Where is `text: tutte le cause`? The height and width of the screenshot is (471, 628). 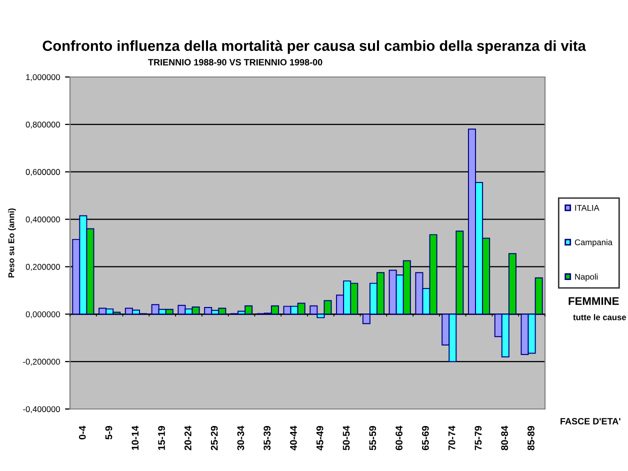
text: tutte le cause is located at coordinates (599, 317).